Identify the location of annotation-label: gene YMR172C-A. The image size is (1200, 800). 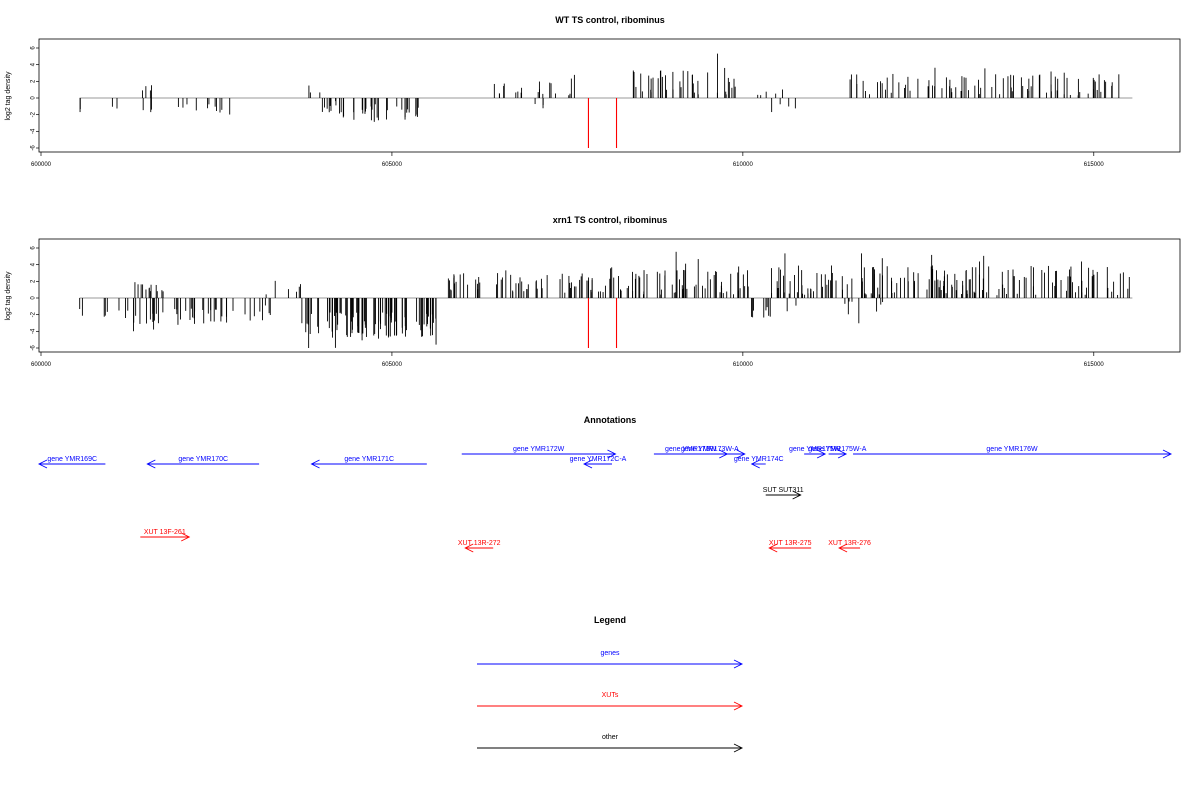
(598, 459).